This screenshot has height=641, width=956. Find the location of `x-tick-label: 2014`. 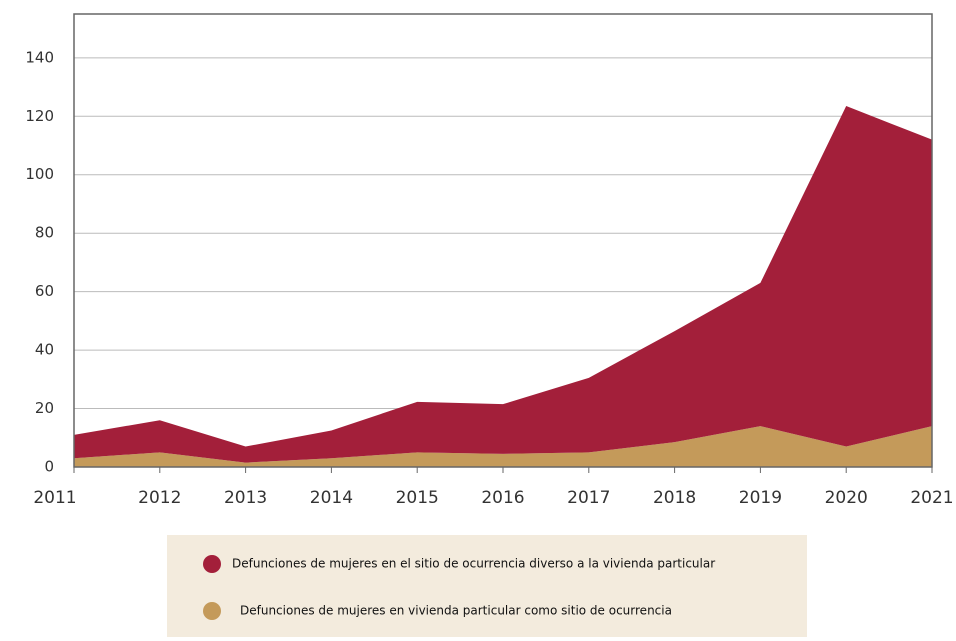

x-tick-label: 2014 is located at coordinates (331, 498).